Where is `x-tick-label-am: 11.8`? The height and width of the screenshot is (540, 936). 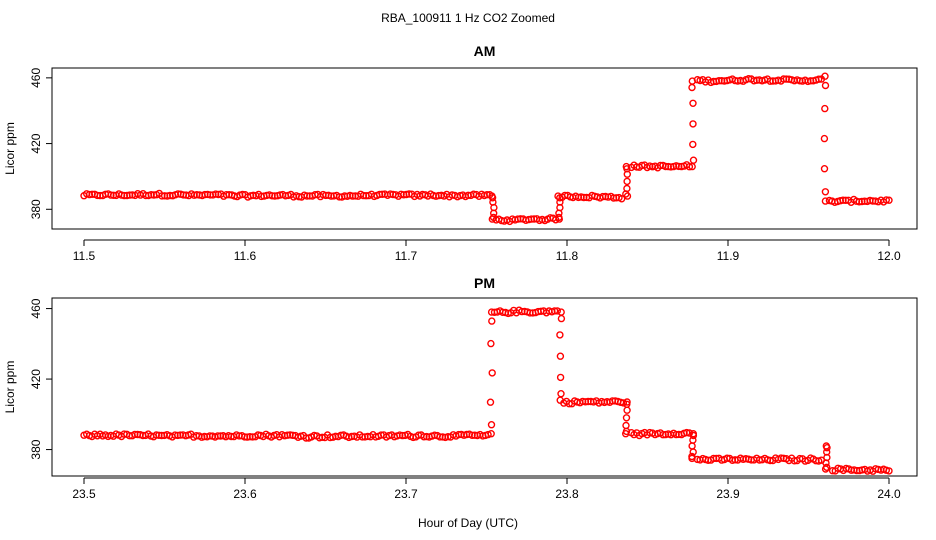 x-tick-label-am: 11.8 is located at coordinates (567, 256).